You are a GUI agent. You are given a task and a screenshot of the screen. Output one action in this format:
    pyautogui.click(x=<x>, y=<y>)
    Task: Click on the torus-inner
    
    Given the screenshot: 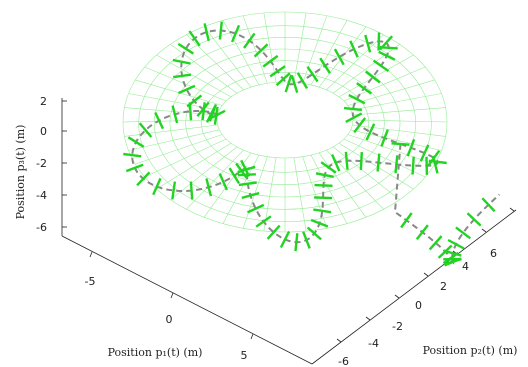 What is the action you would take?
    pyautogui.click(x=285, y=120)
    